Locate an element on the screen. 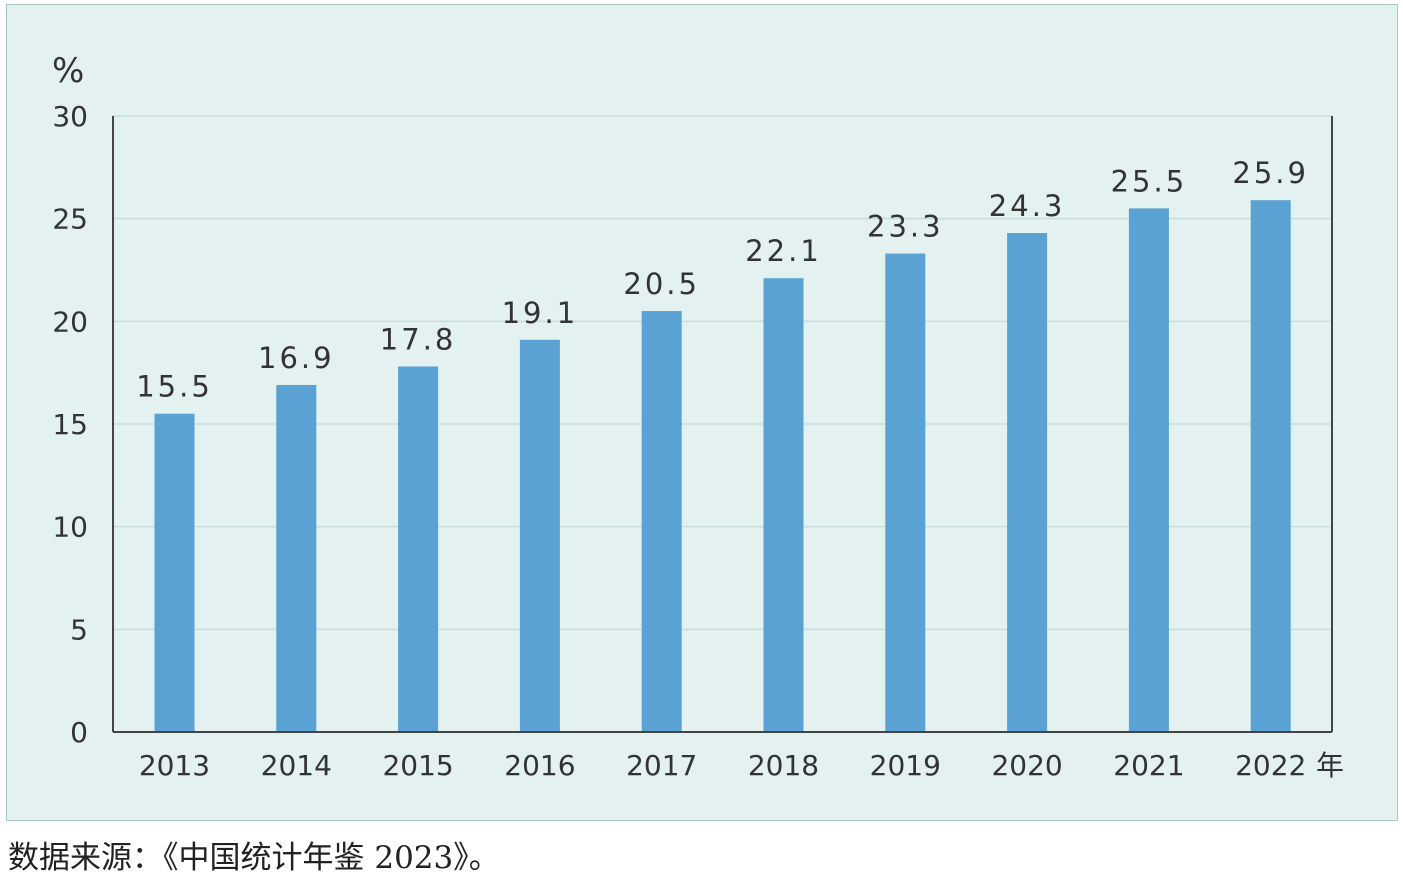  y-tick-label: 20 is located at coordinates (70, 321).